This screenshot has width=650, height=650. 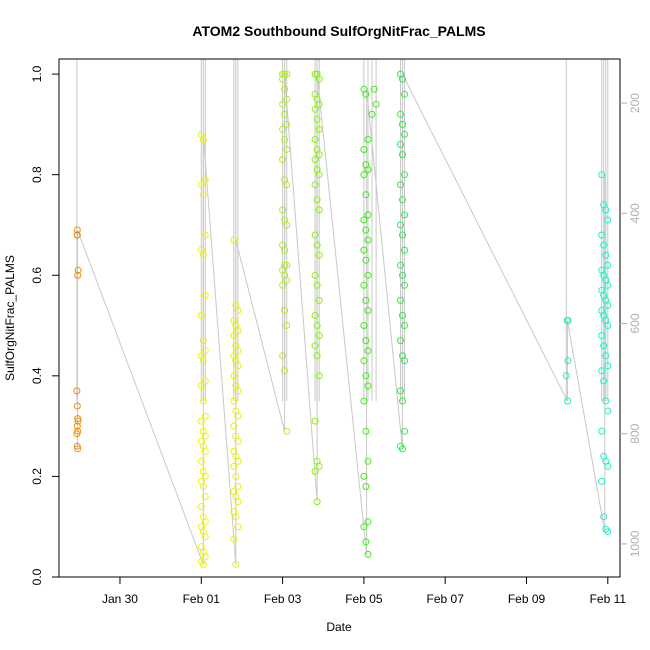 I want to click on y-tick-label: 0.6, so click(x=37, y=275).